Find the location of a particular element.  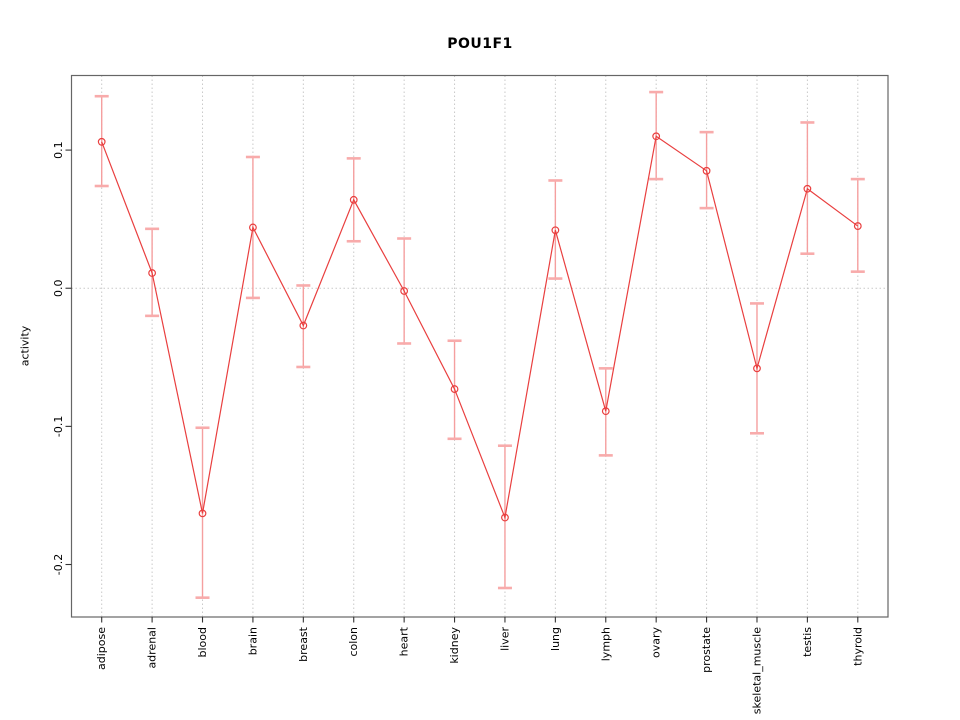

x-tick-label: lung is located at coordinates (555, 639).